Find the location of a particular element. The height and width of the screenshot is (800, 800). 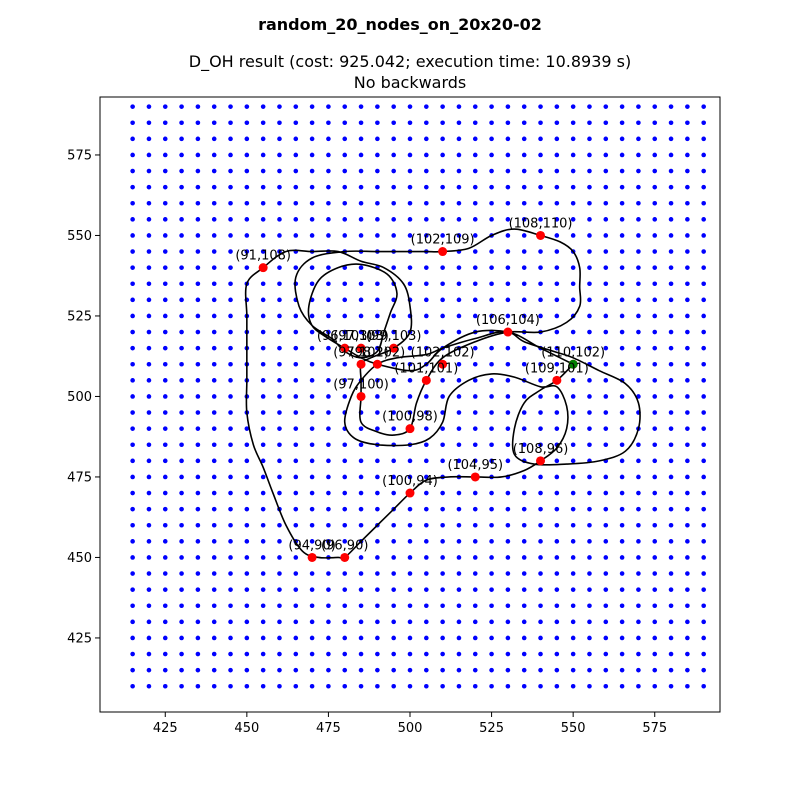

target-label: (99,103) is located at coordinates (394, 336).